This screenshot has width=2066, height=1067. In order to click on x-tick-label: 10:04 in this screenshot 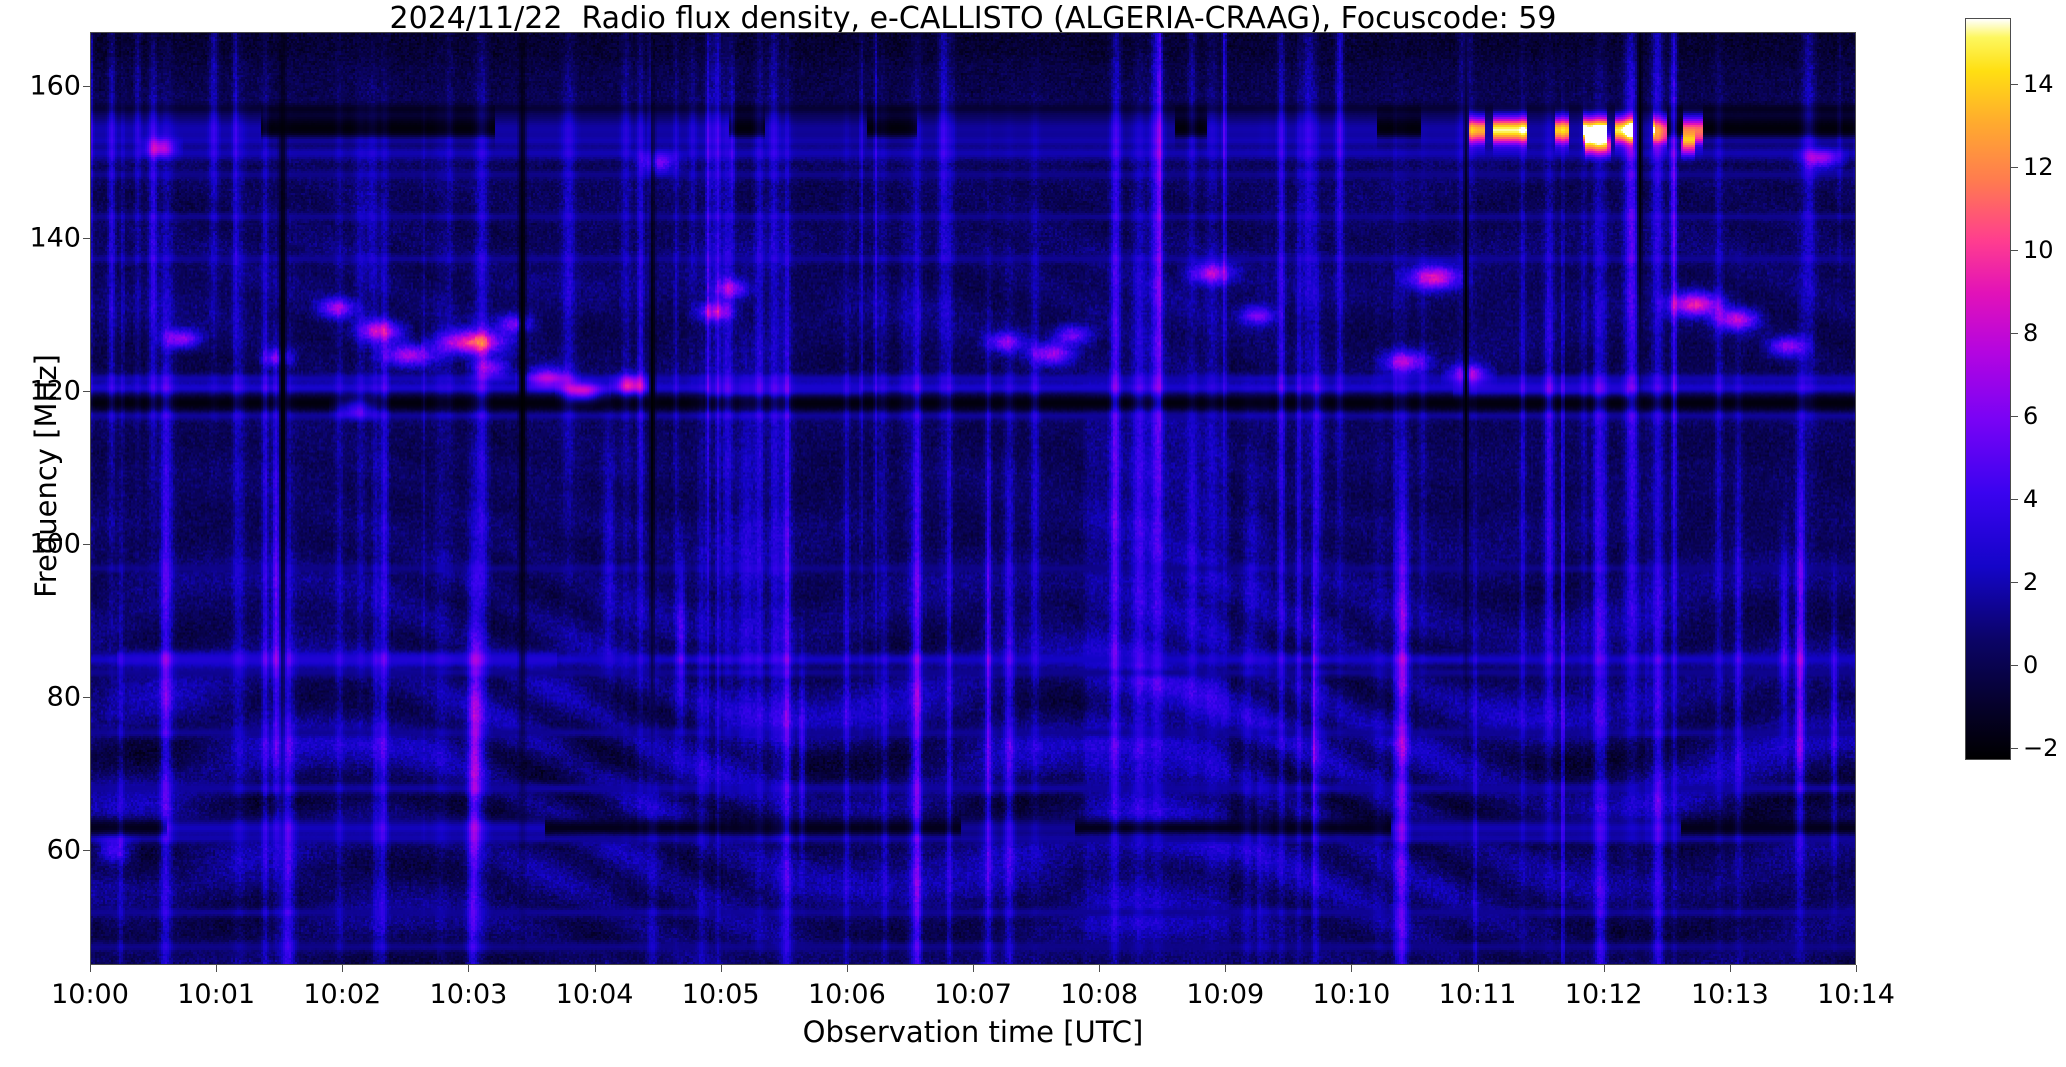, I will do `click(594, 994)`.